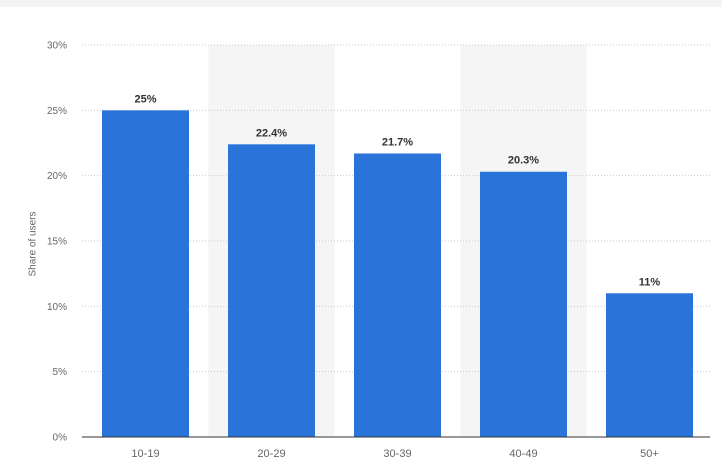  Describe the element at coordinates (397, 454) in the screenshot. I see `x-tick-label: 30-39` at that location.